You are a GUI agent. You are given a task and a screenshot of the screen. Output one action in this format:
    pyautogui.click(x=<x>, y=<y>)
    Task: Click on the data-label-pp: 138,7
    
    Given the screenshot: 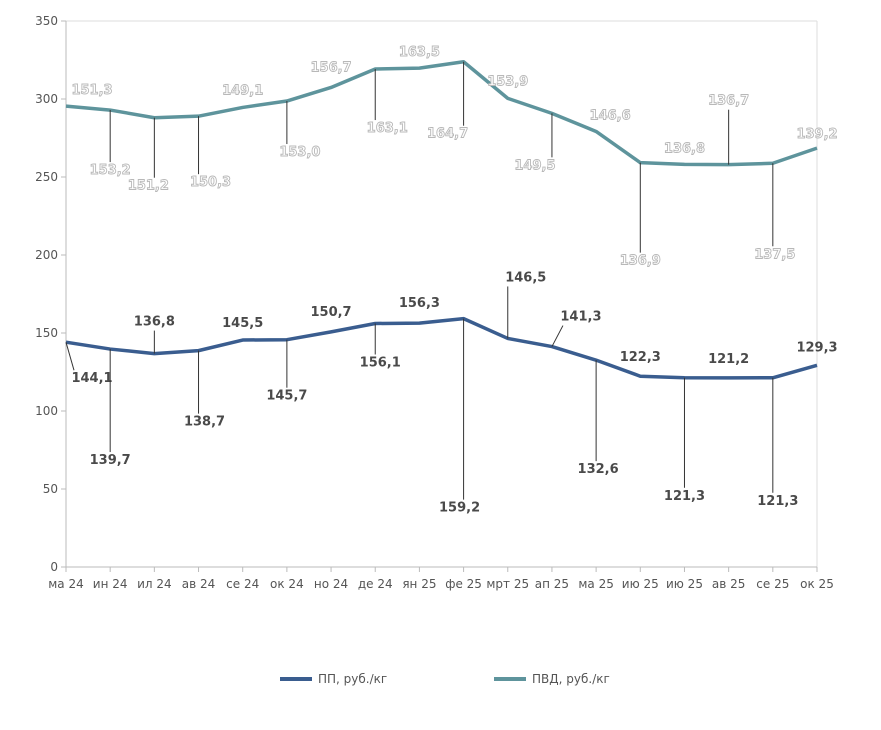 What is the action you would take?
    pyautogui.click(x=204, y=422)
    